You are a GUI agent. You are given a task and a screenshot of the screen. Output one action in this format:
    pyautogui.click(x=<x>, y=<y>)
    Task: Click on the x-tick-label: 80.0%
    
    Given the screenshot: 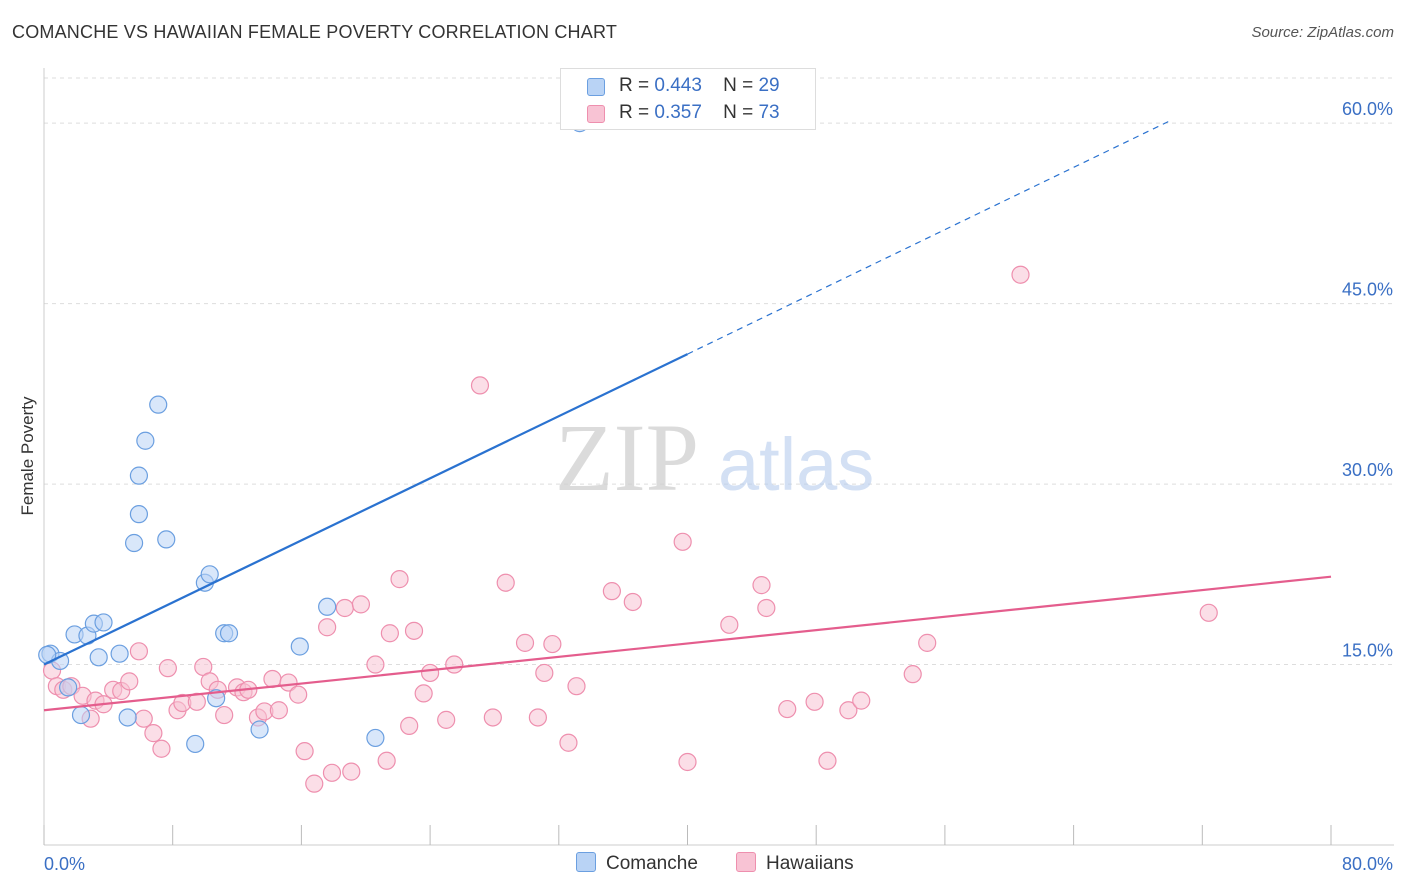 What is the action you would take?
    pyautogui.click(x=1367, y=864)
    